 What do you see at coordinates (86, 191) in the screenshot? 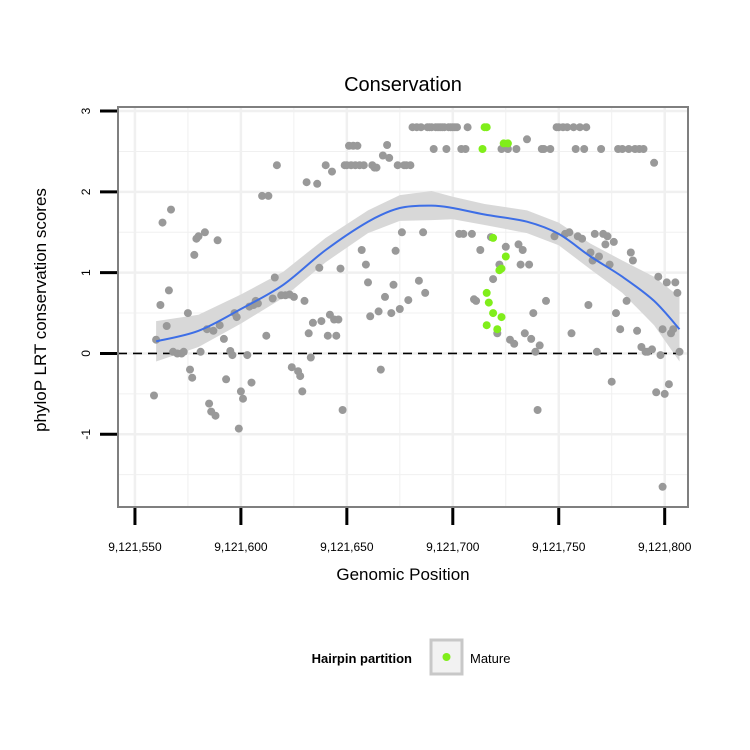
I see `y-tick-label: 2` at bounding box center [86, 191].